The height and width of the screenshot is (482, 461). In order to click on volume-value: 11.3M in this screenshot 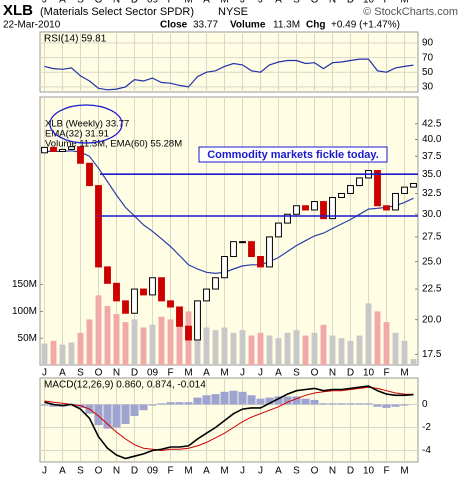, I will do `click(286, 25)`.